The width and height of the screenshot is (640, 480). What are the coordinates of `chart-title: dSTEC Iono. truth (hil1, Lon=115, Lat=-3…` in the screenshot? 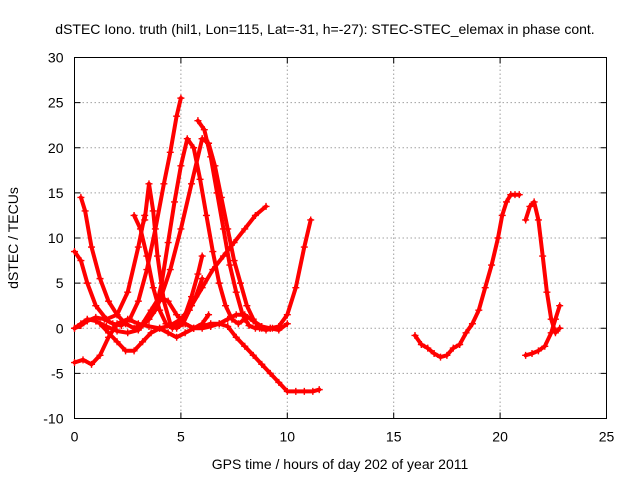 It's located at (324, 29).